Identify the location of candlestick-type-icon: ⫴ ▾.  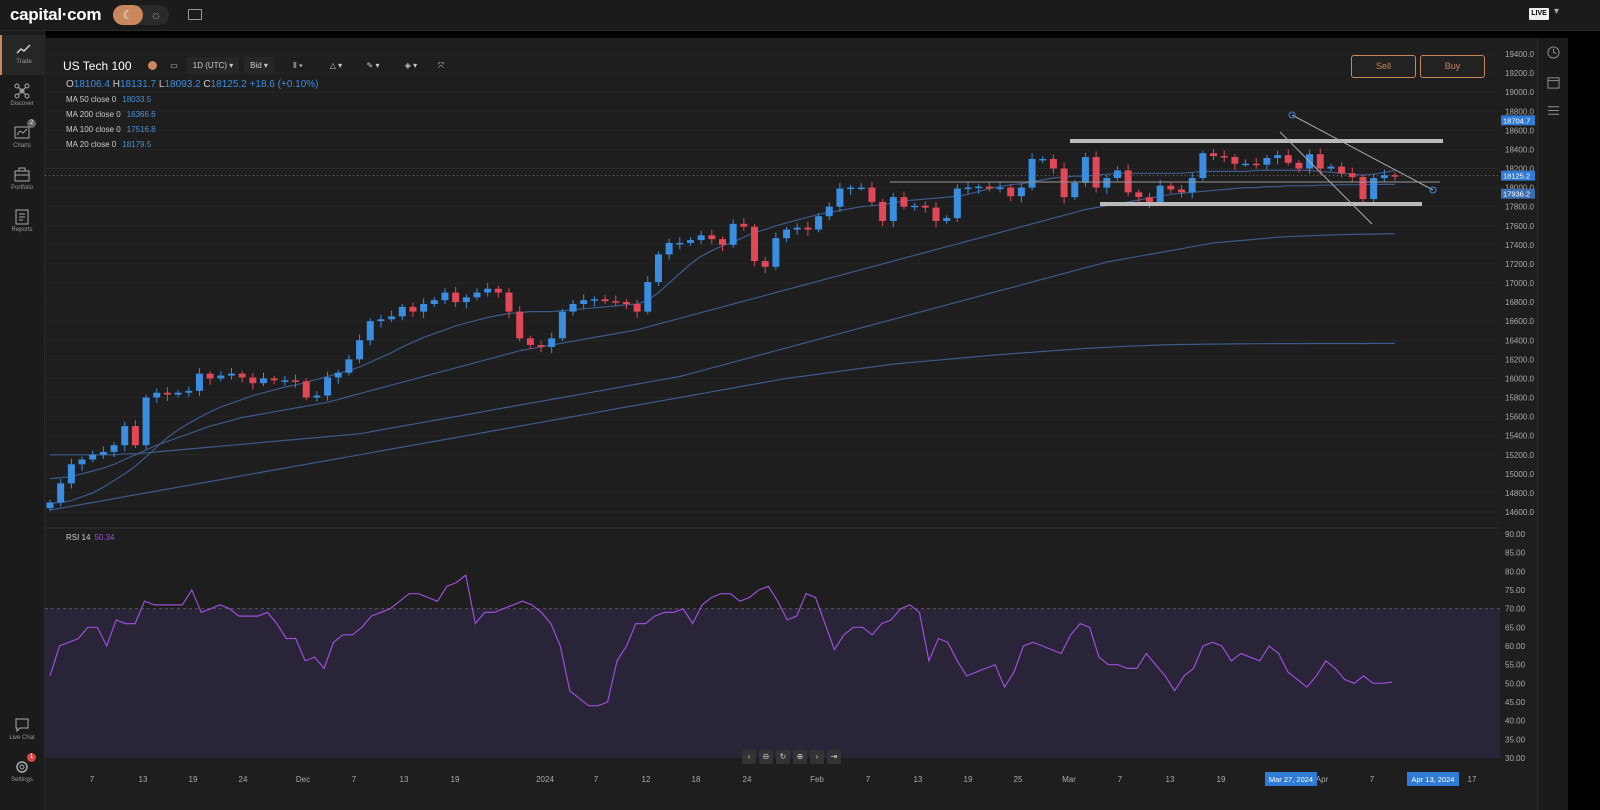
(298, 65).